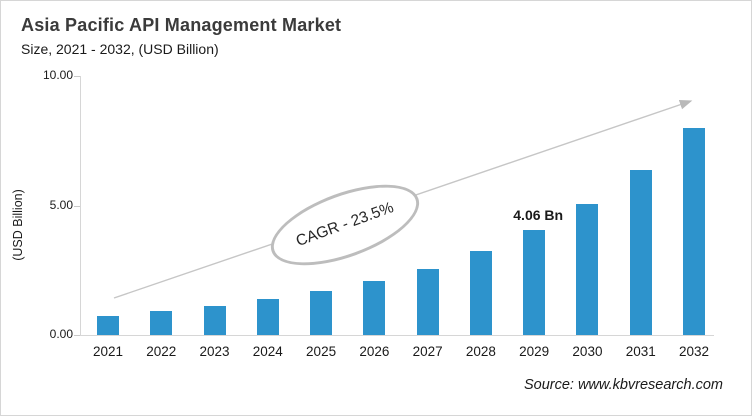 The image size is (752, 416). Describe the element at coordinates (623, 385) in the screenshot. I see `source-text: Source: www.kbvresearch.com` at that location.